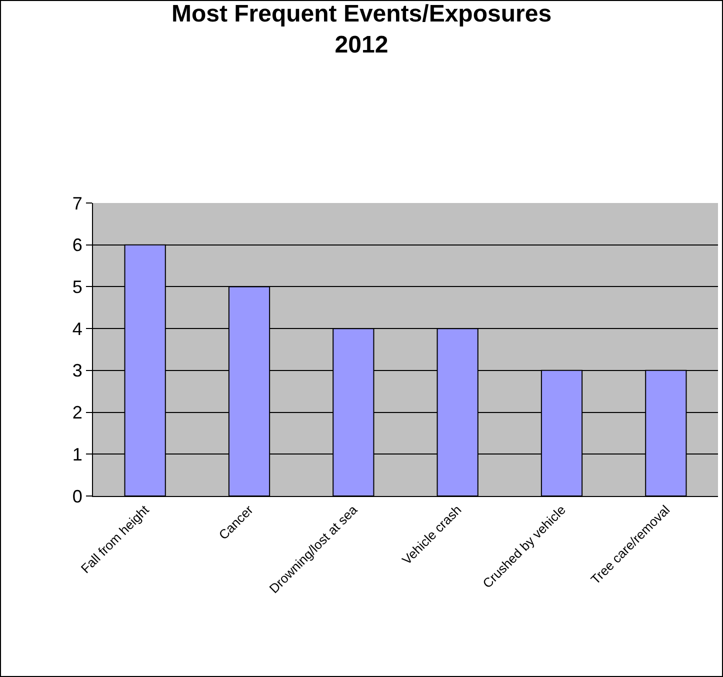  What do you see at coordinates (77, 287) in the screenshot?
I see `y-tick-label: 5` at bounding box center [77, 287].